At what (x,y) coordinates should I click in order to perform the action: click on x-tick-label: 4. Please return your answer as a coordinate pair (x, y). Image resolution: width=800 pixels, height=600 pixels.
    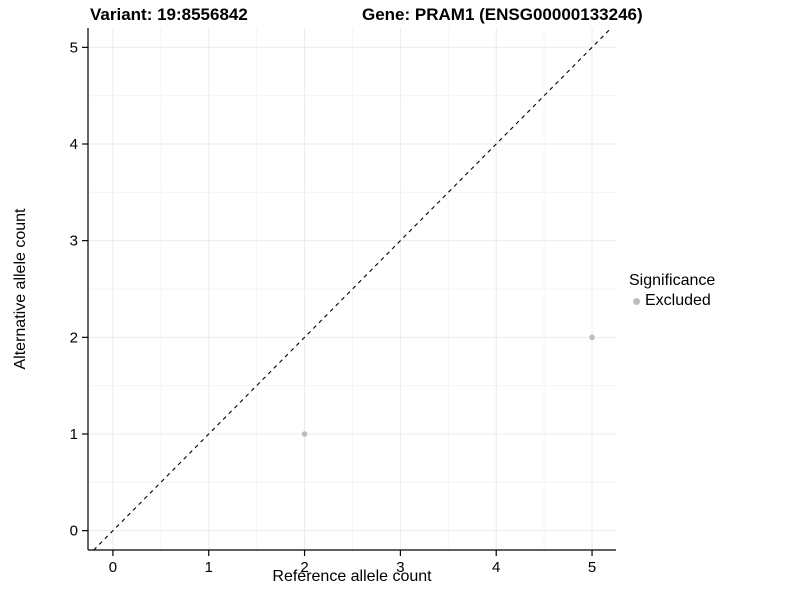
    Looking at the image, I should click on (496, 567).